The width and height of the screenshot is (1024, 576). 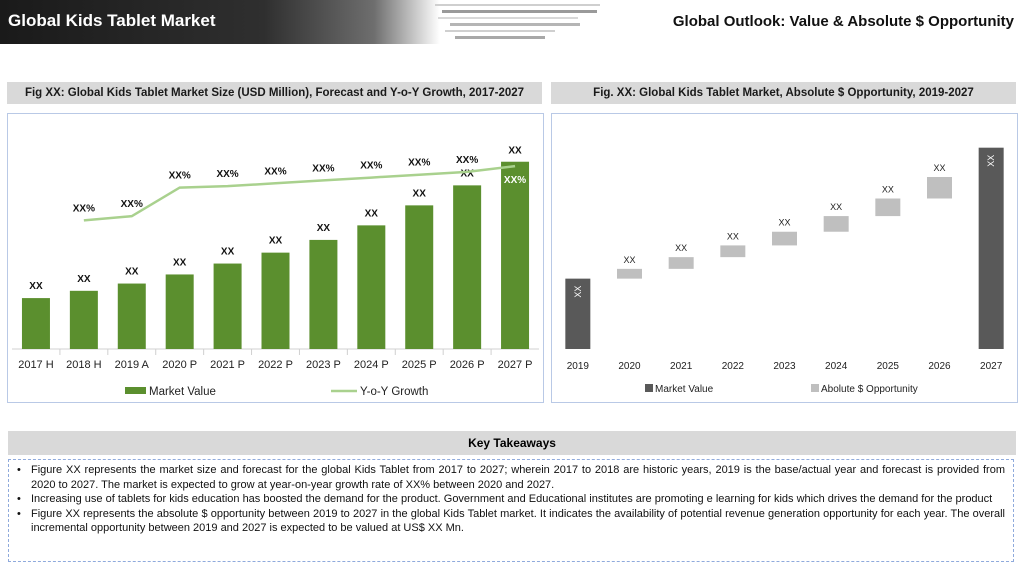 I want to click on x-tick-label: 2024 P, so click(x=371, y=365).